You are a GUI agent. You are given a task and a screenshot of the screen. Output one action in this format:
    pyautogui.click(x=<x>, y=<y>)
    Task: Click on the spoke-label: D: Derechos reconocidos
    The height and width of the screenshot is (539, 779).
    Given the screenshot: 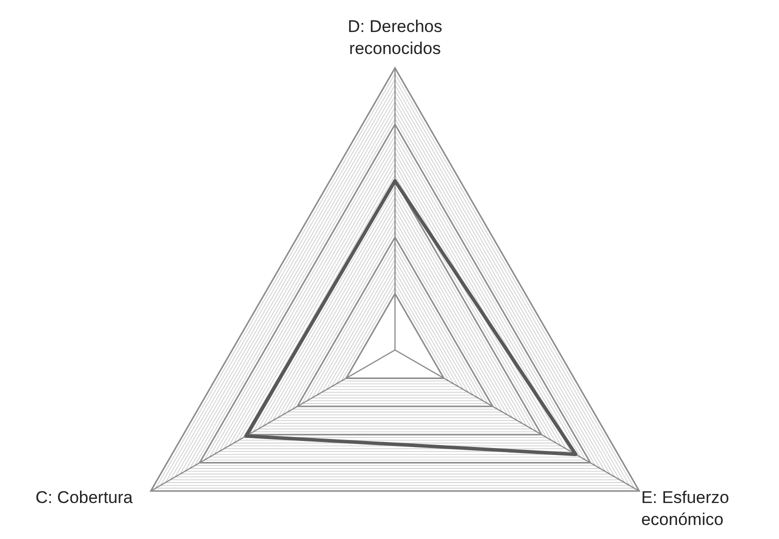 What is the action you would take?
    pyautogui.click(x=395, y=37)
    